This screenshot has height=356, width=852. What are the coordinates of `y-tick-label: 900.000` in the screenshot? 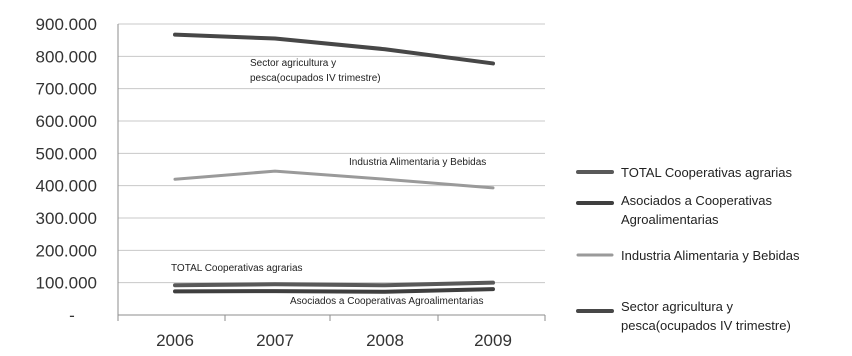 It's located at (66, 24).